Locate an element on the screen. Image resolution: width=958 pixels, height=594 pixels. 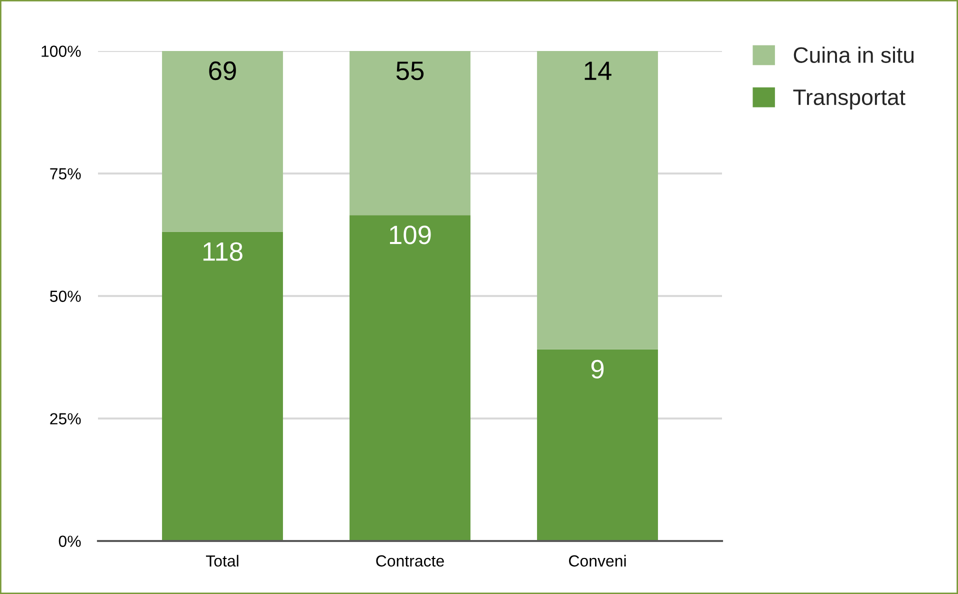
y-tick-label: 25% is located at coordinates (65, 418).